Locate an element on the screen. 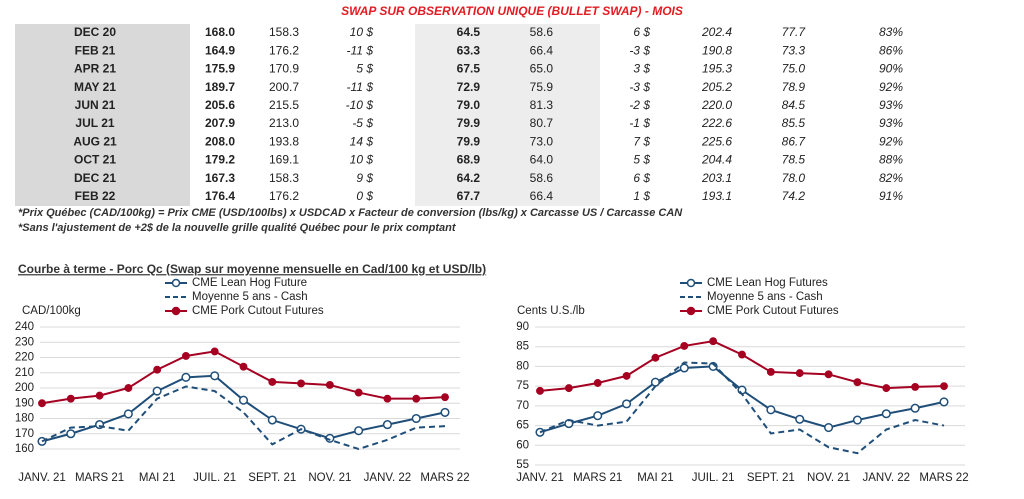  y-tick-label: 80 is located at coordinates (522, 366).